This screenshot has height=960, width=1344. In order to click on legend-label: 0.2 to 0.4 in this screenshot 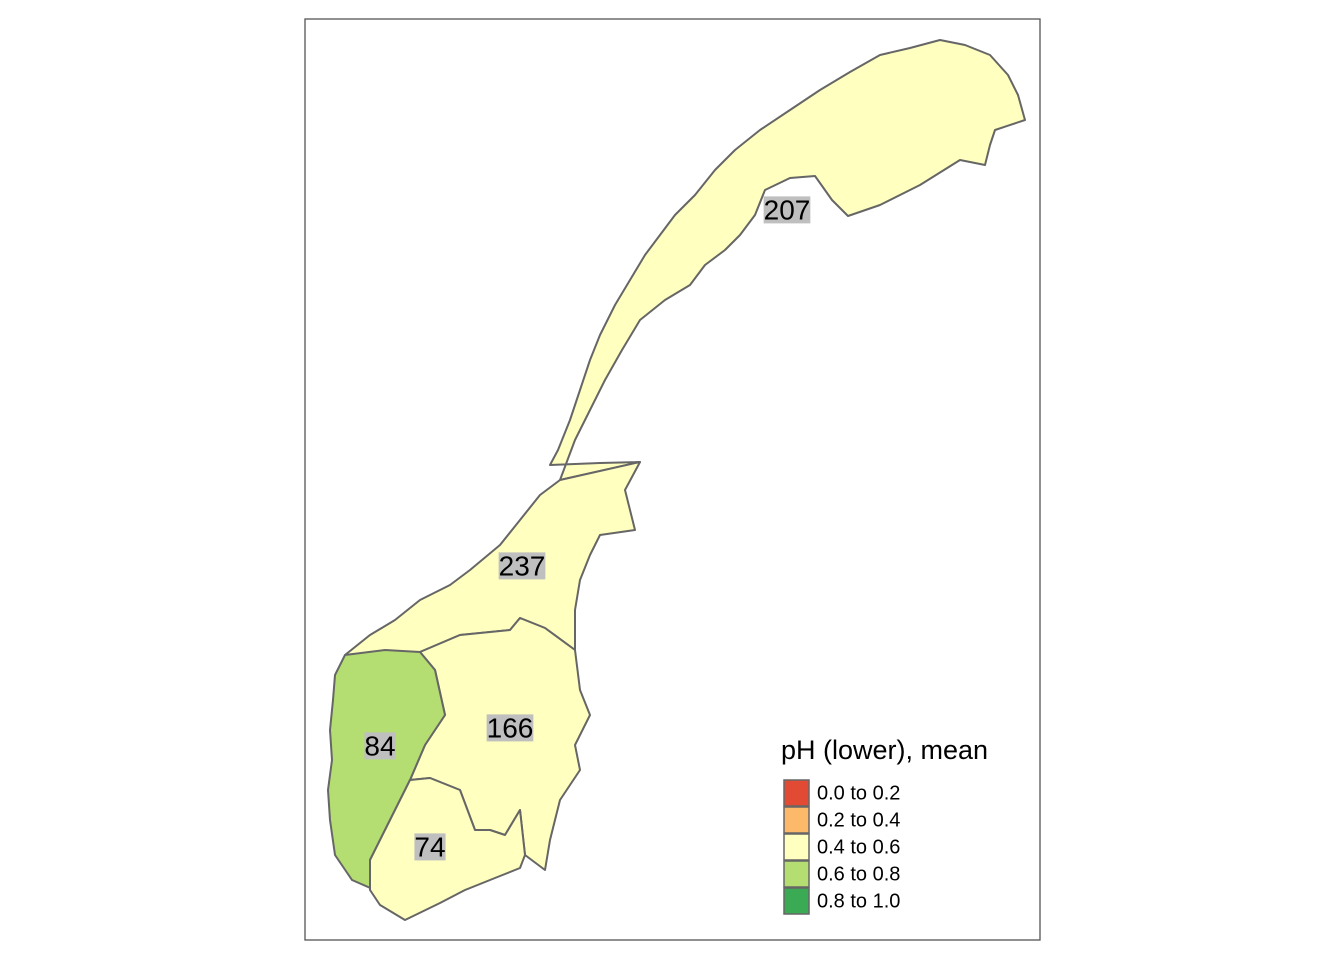, I will do `click(858, 820)`.